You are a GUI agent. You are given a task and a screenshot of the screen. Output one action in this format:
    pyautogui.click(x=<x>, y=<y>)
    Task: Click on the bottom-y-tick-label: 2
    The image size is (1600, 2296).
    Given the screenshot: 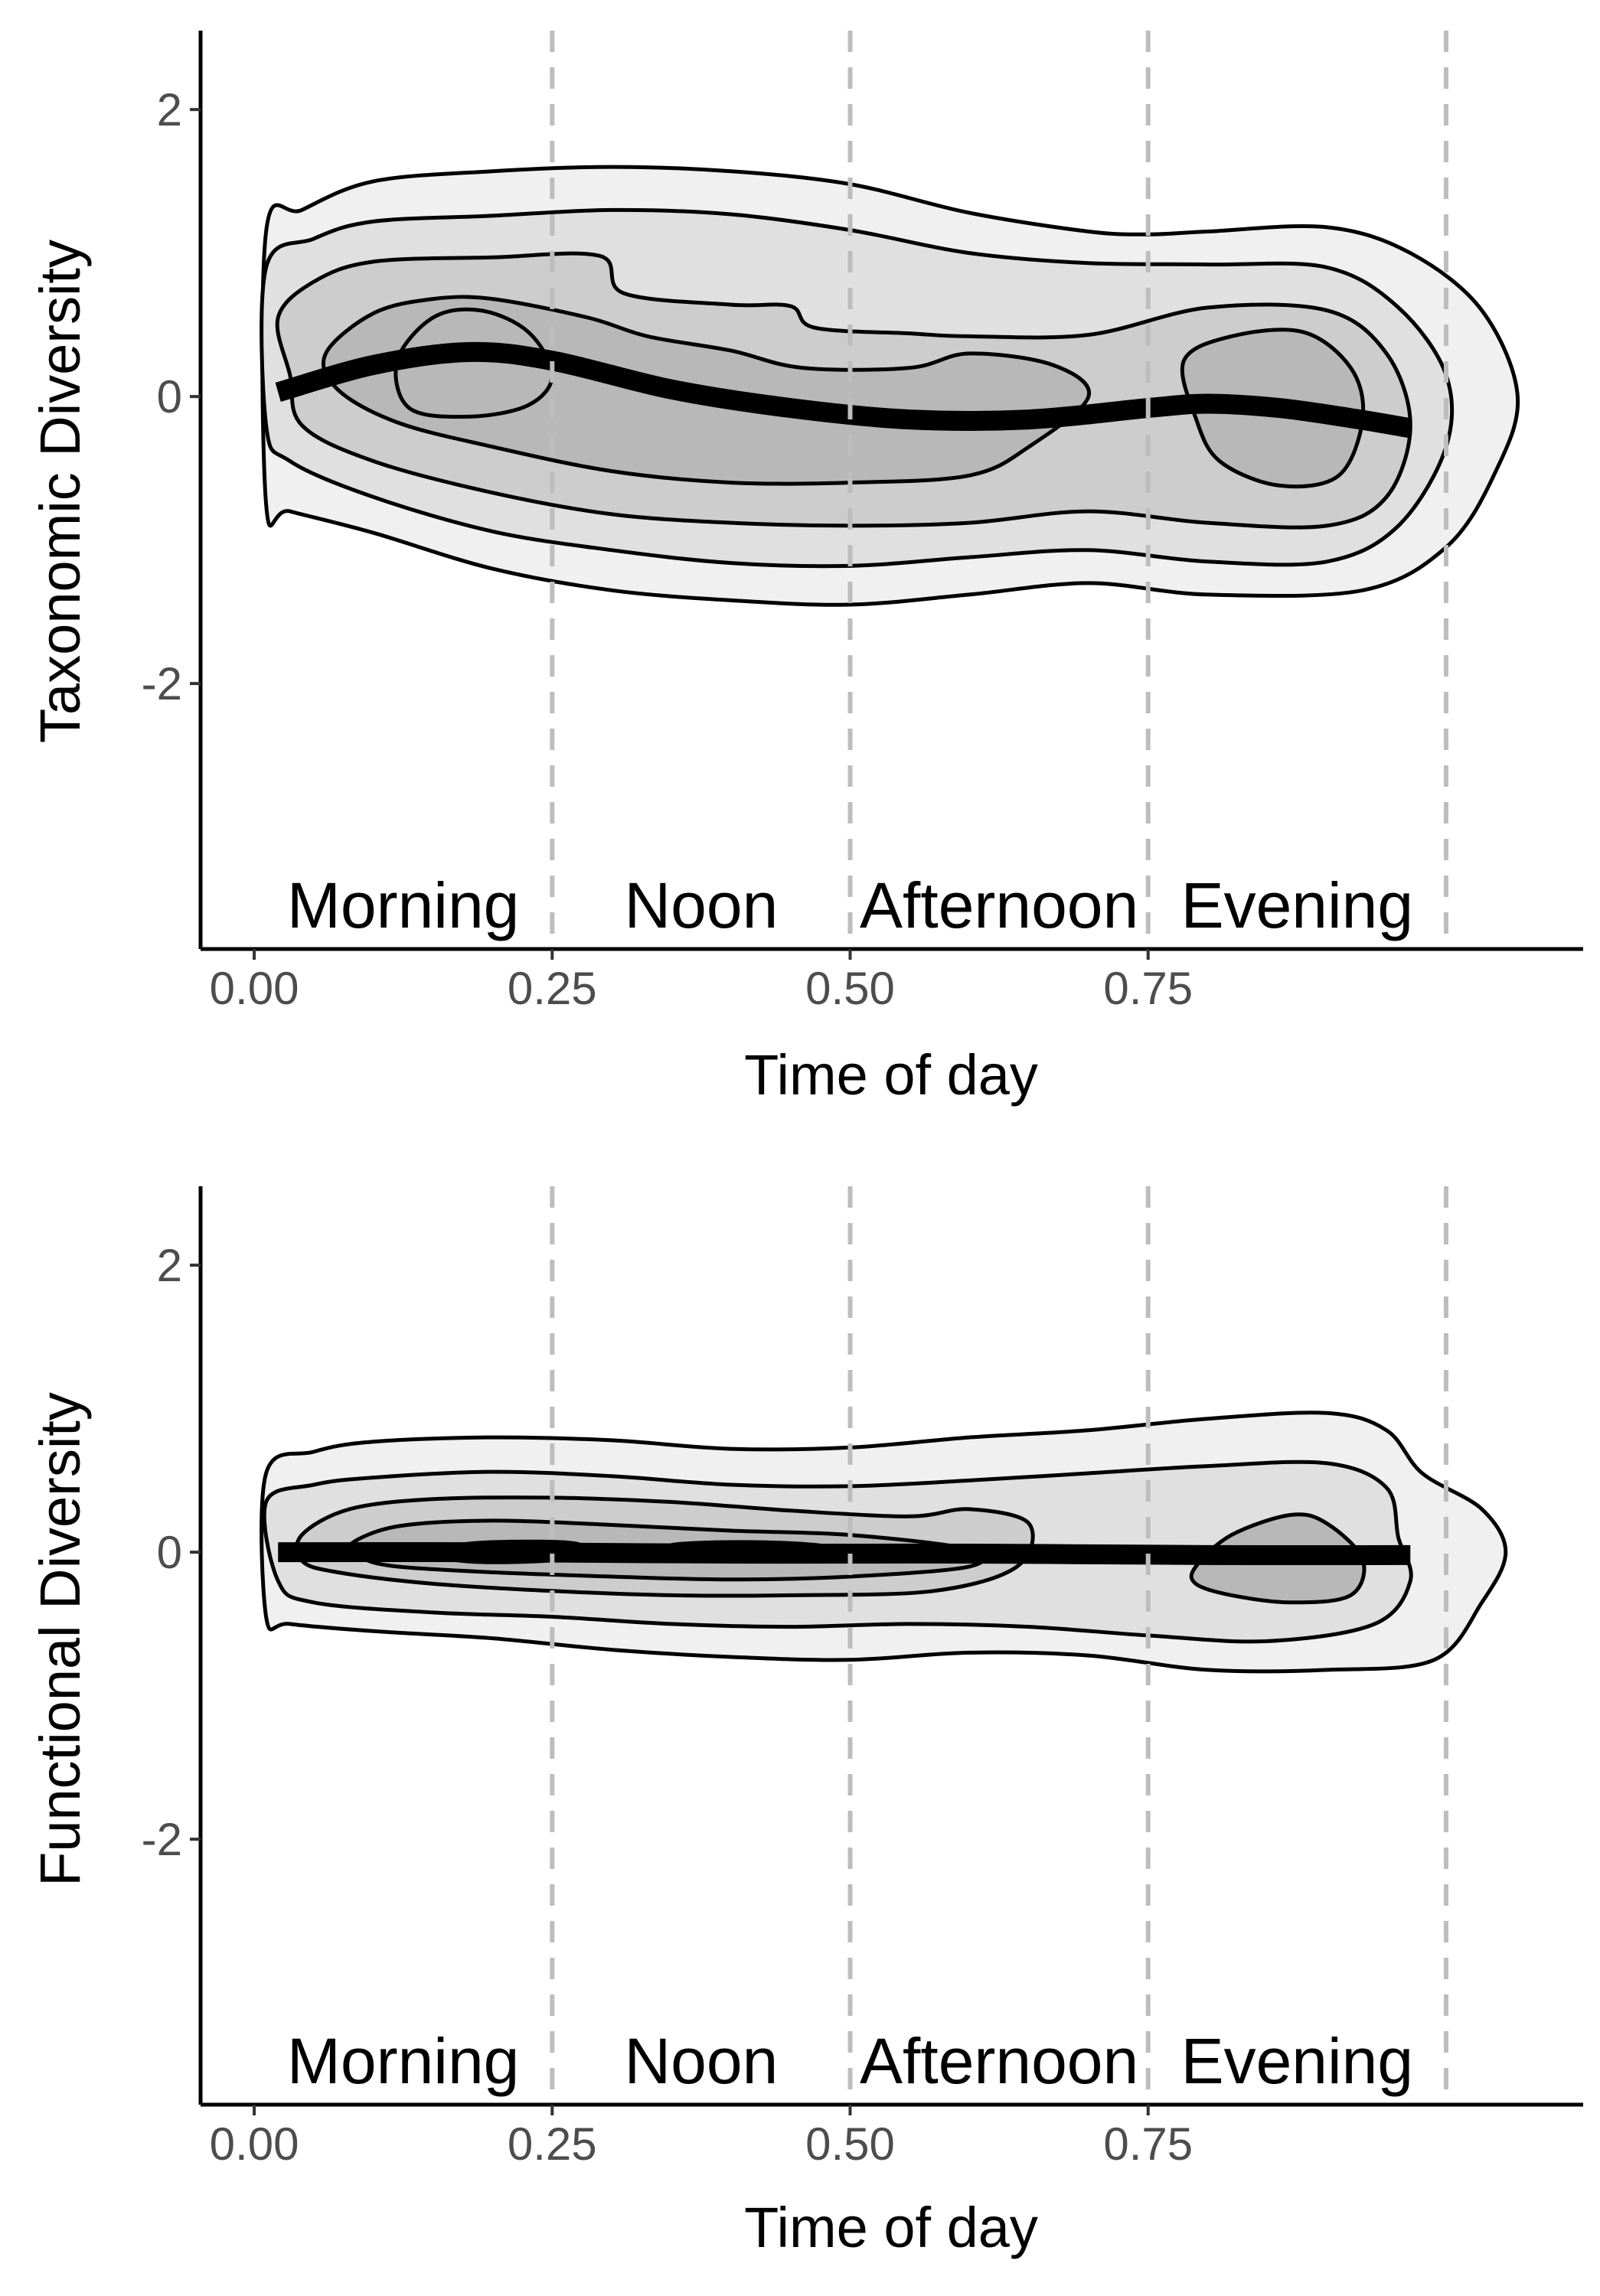 What is the action you would take?
    pyautogui.click(x=169, y=1265)
    